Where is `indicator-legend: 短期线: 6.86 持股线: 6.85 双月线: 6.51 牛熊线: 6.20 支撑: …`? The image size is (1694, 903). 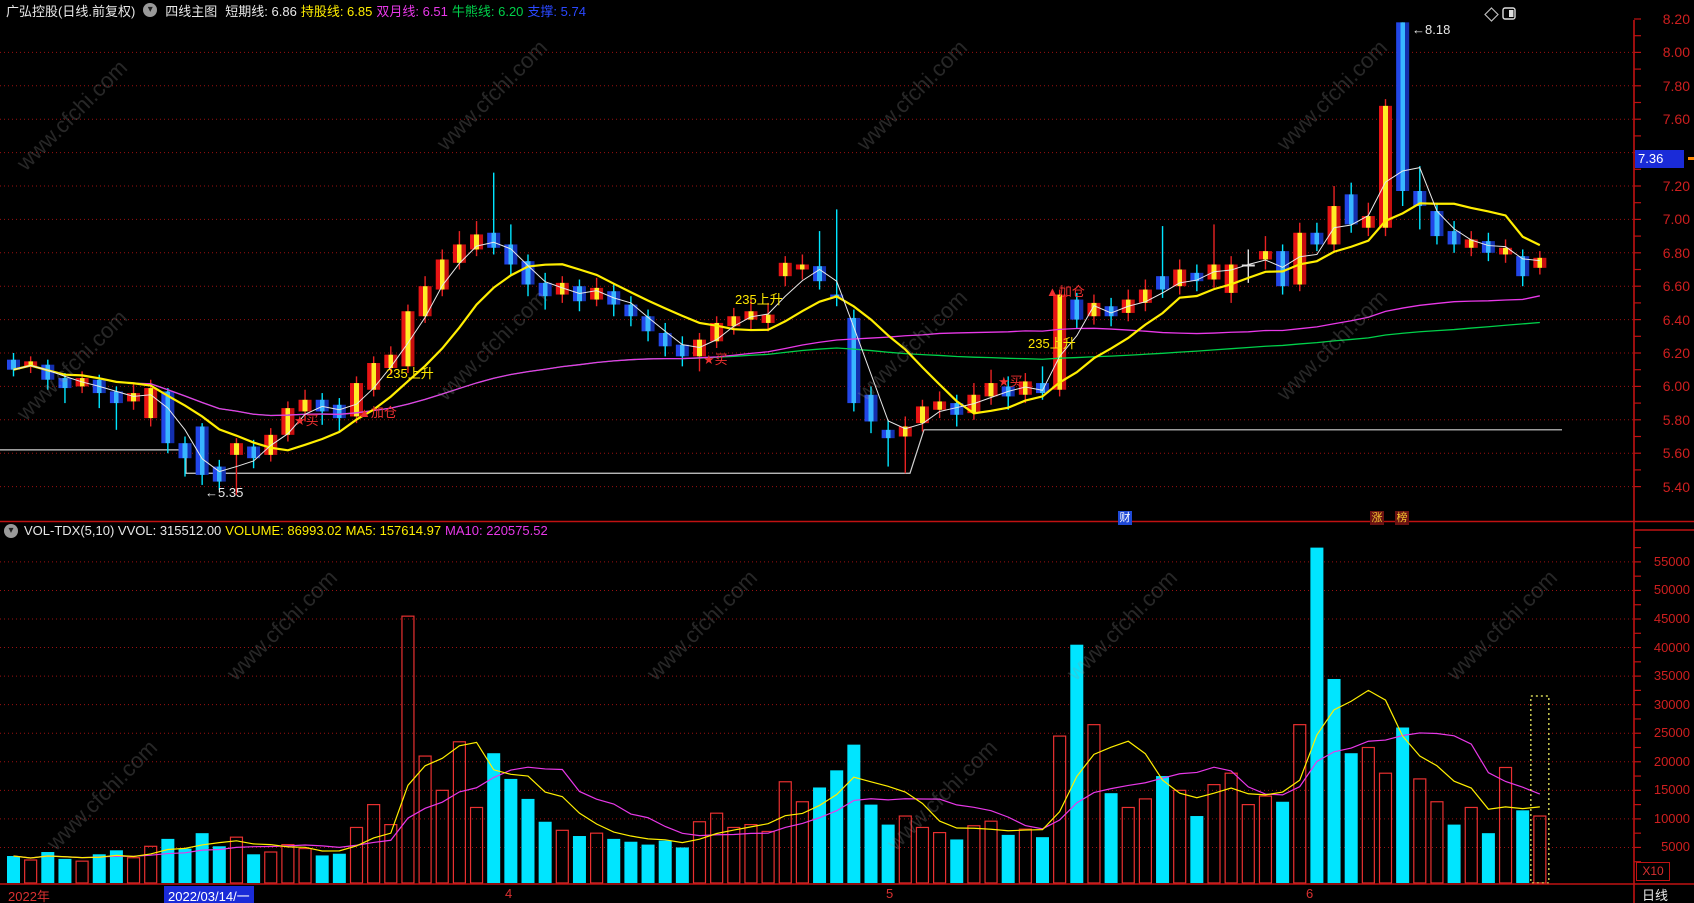 indicator-legend: 短期线: 6.86 持股线: 6.85 双月线: 6.51 牛熊线: 6.20 支撑: … is located at coordinates (407, 10).